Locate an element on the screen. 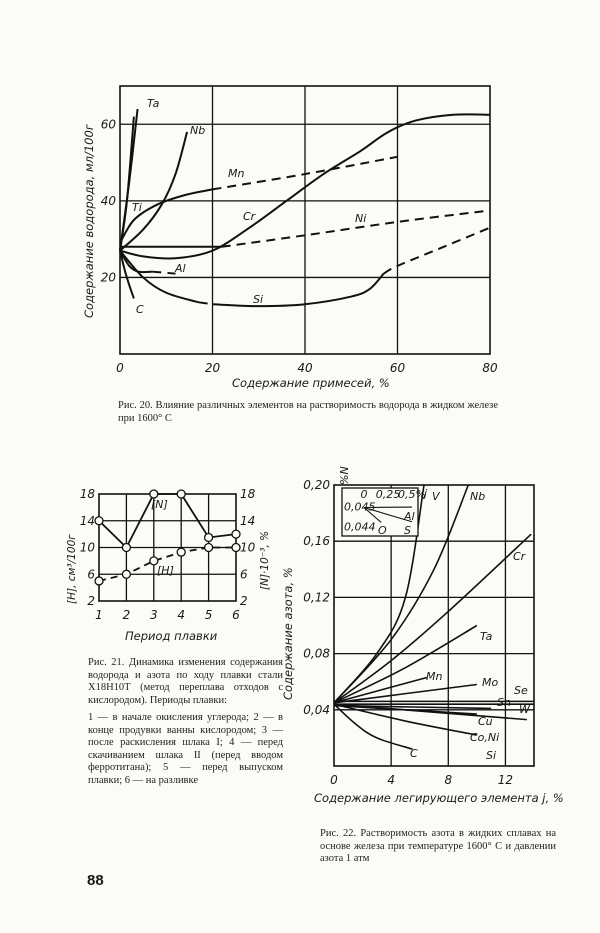  fig21-xtick-label: 3 is located at coordinates (154, 615).